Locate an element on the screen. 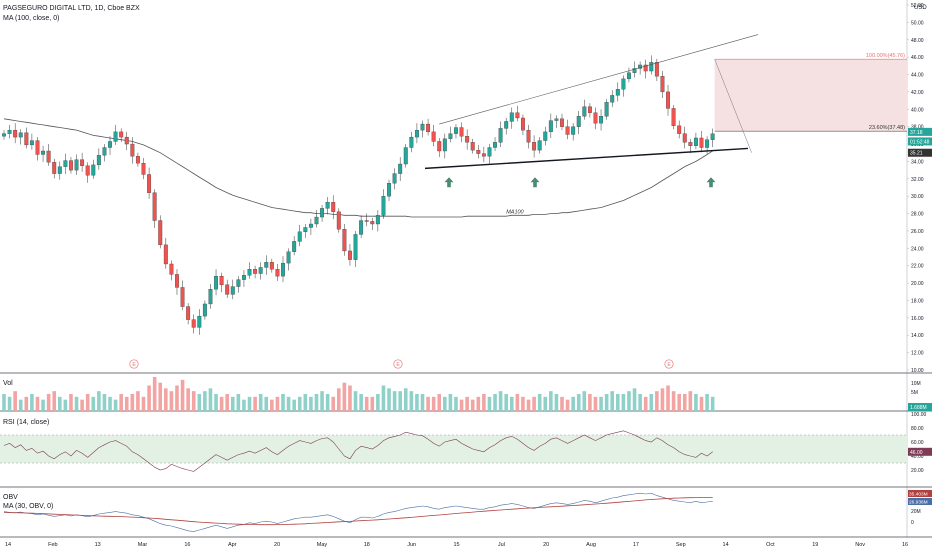 The height and width of the screenshot is (550, 932). obv-pane-label: OBV is located at coordinates (10, 497).